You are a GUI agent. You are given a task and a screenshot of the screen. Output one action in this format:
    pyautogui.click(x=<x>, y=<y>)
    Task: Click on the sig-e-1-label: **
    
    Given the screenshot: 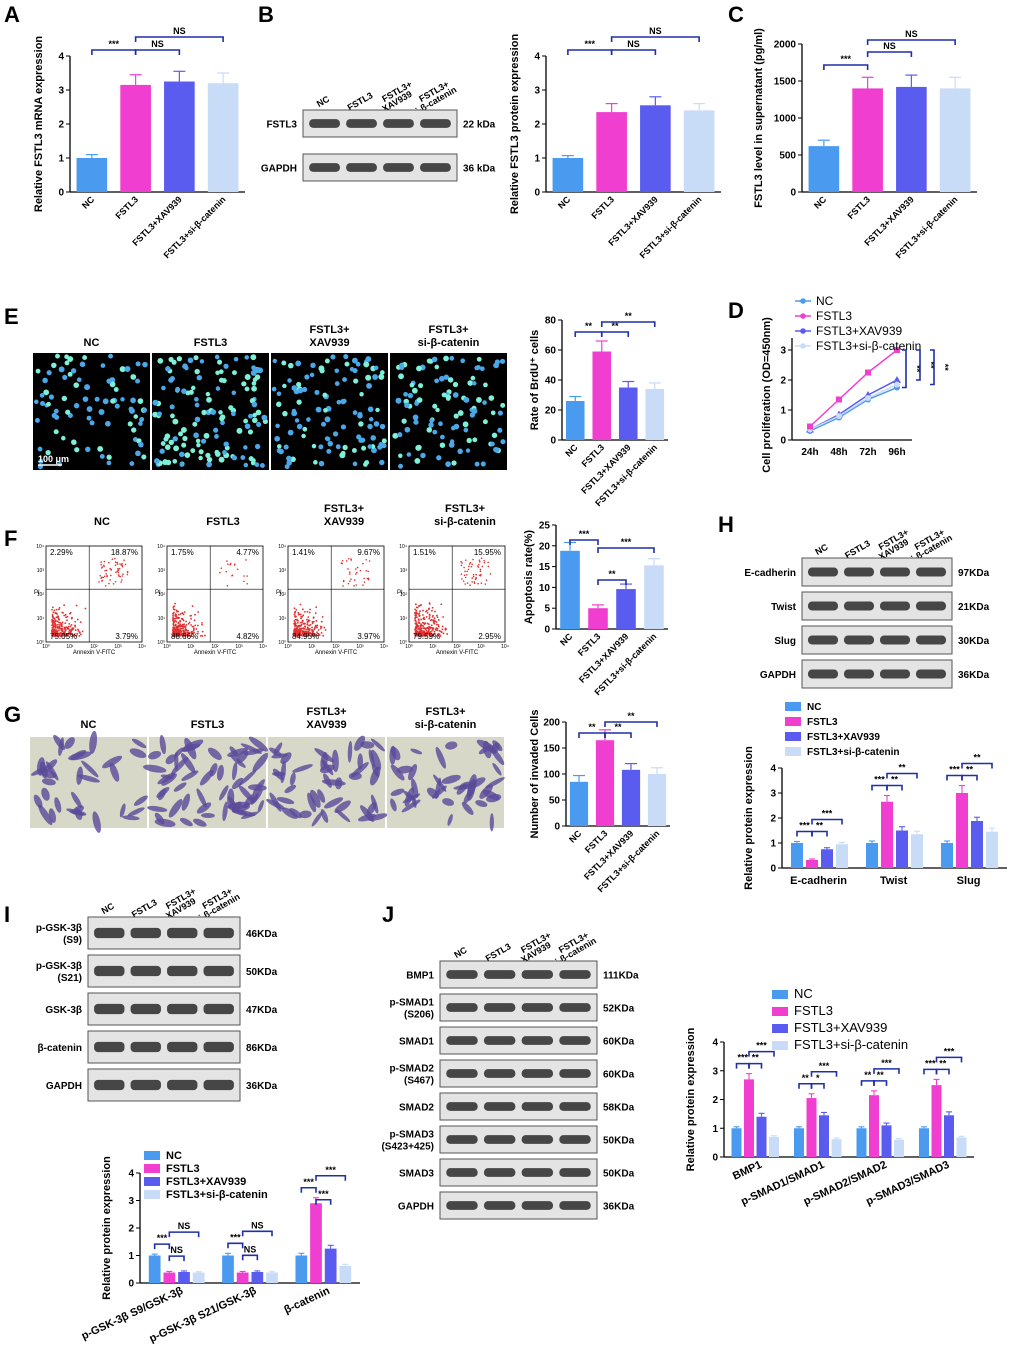 What is the action you would take?
    pyautogui.click(x=615, y=326)
    